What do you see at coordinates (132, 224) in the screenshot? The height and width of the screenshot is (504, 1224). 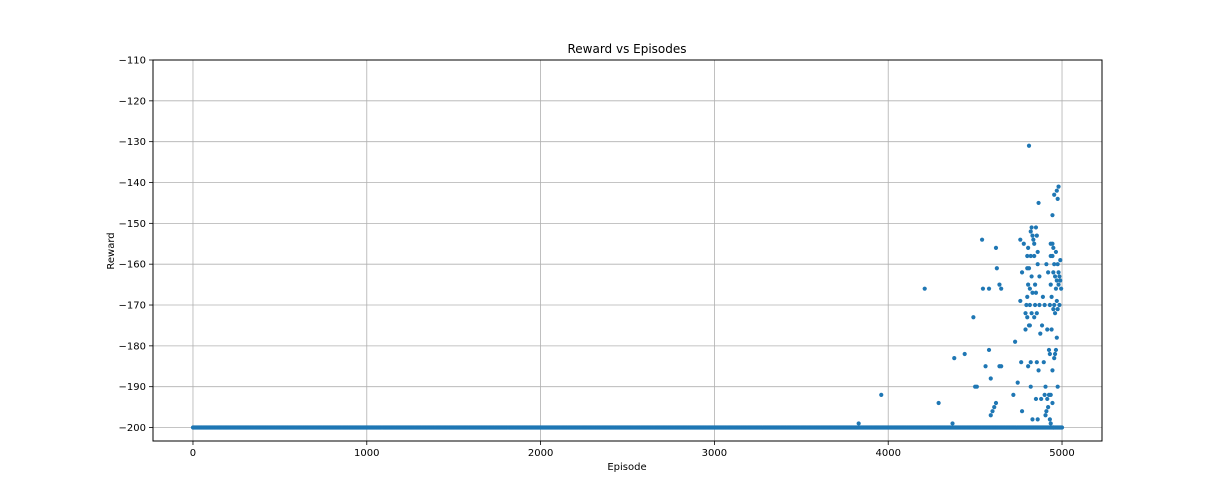 I see `y-tick-label: −150` at bounding box center [132, 224].